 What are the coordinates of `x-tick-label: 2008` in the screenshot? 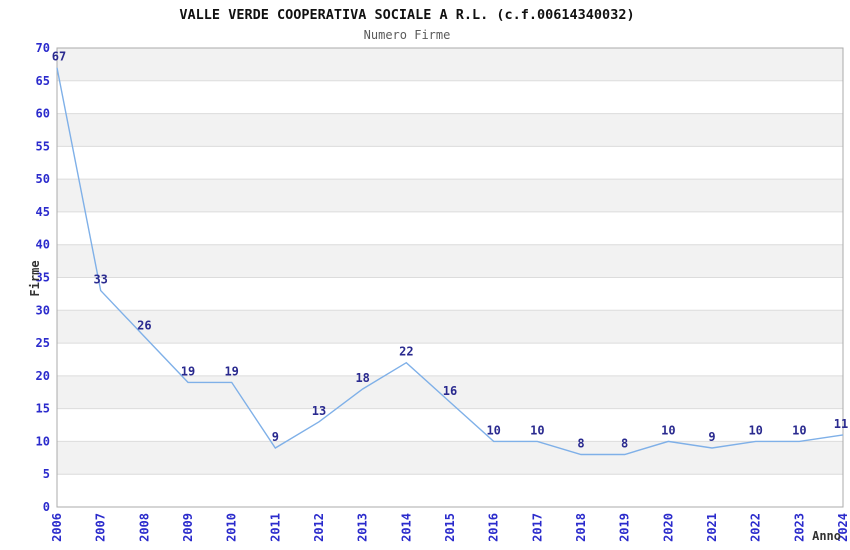 It's located at (144, 527).